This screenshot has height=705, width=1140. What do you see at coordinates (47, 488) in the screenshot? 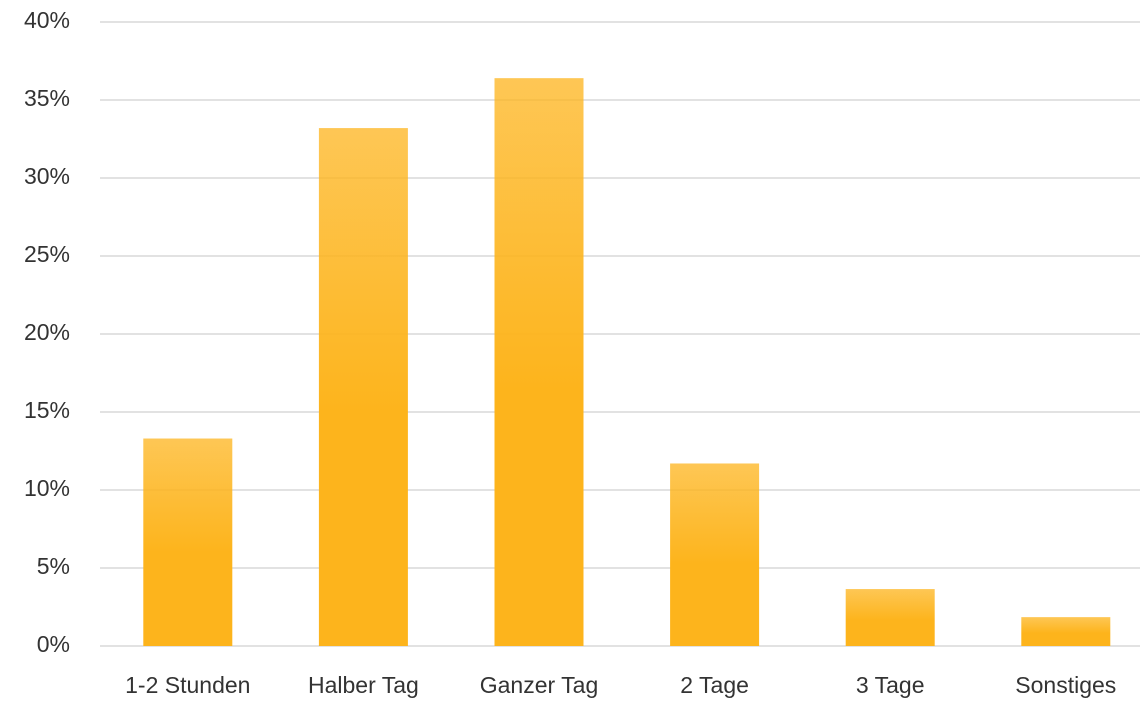
I see `y-tick-label: 10%` at bounding box center [47, 488].